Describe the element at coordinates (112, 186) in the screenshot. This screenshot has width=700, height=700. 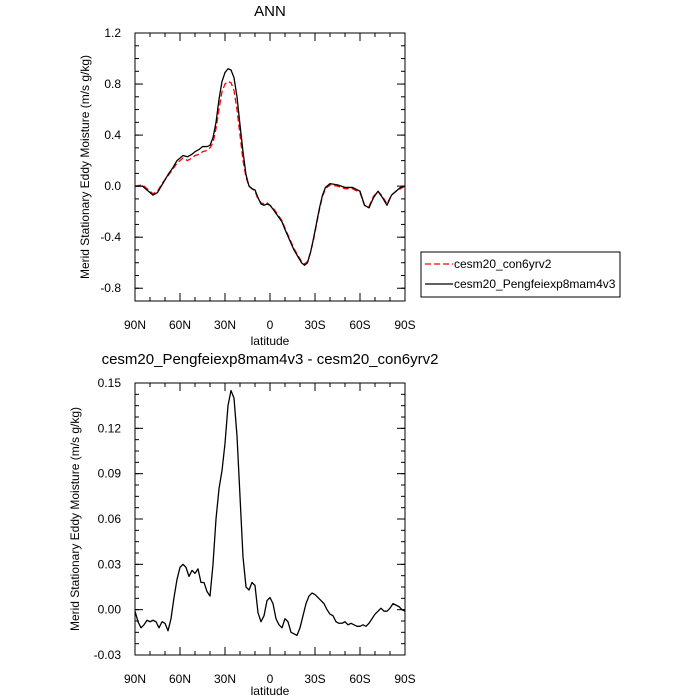
I see `y-tick-label: 0.0` at that location.